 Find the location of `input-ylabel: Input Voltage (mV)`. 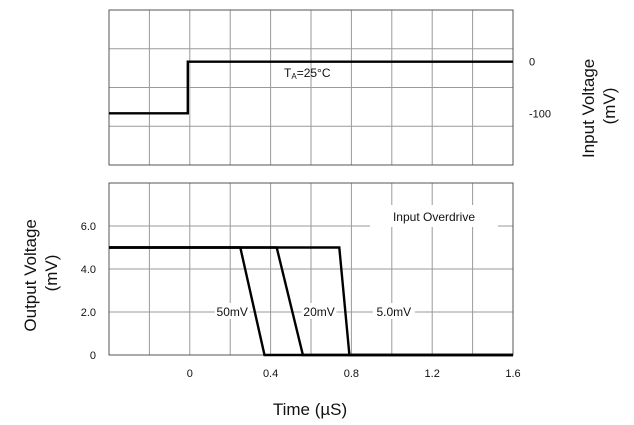

input-ylabel: Input Voltage (mV) is located at coordinates (599, 106).